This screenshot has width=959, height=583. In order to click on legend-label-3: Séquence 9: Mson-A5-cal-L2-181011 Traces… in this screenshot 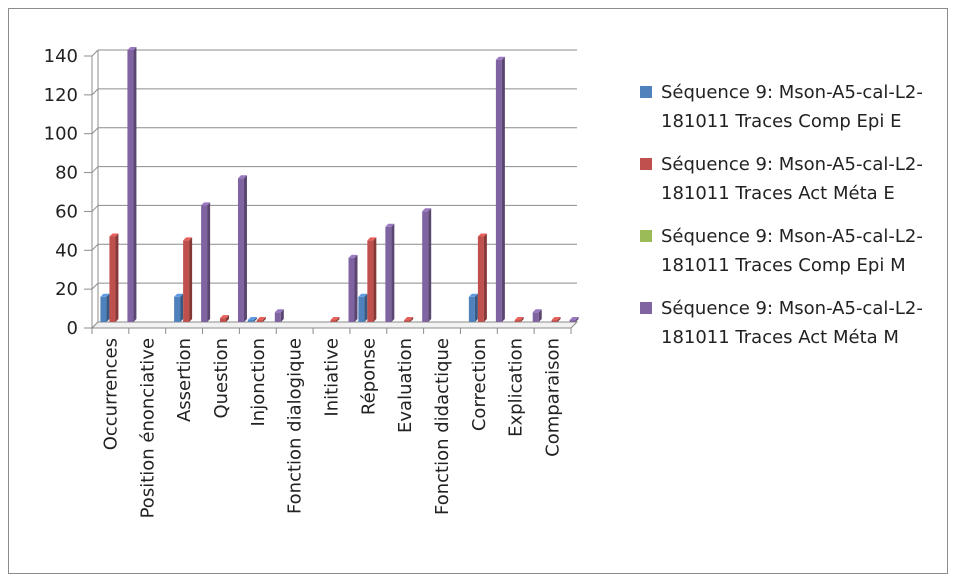, I will do `click(792, 251)`.